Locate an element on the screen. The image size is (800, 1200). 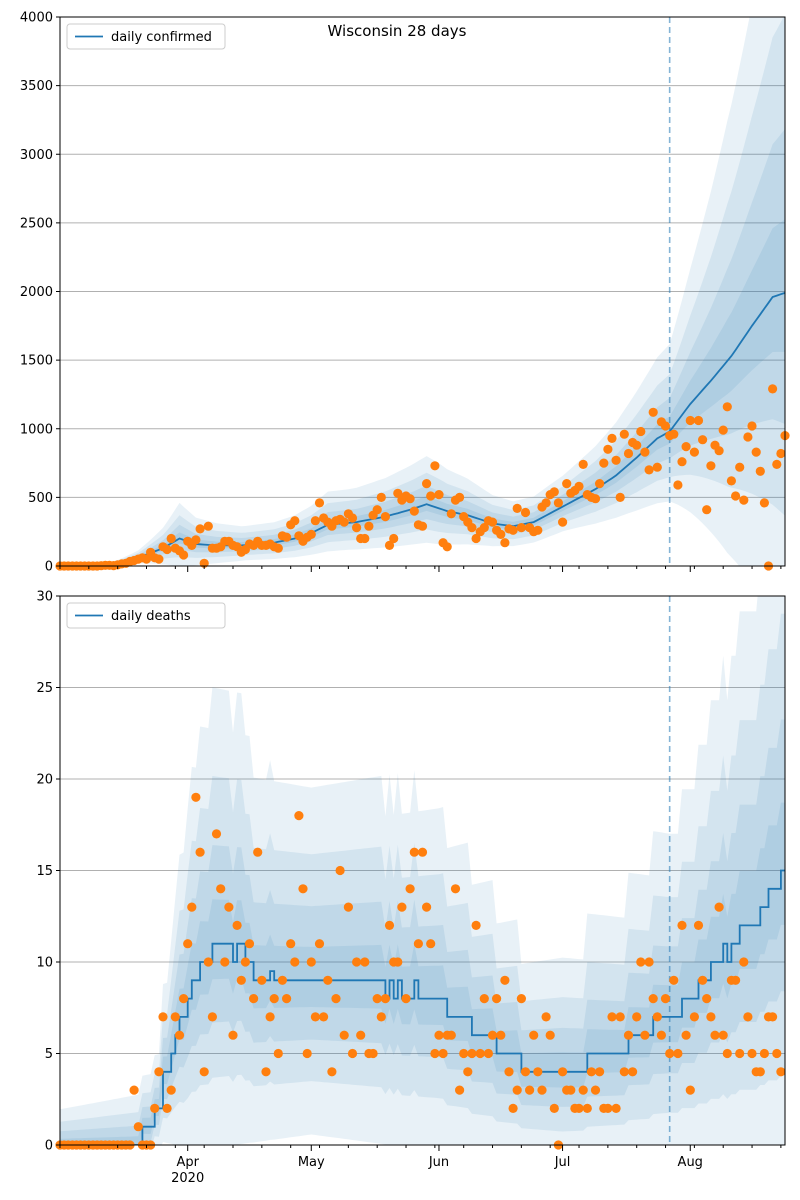
x-tick-label: Jul is located at coordinates (562, 1162).